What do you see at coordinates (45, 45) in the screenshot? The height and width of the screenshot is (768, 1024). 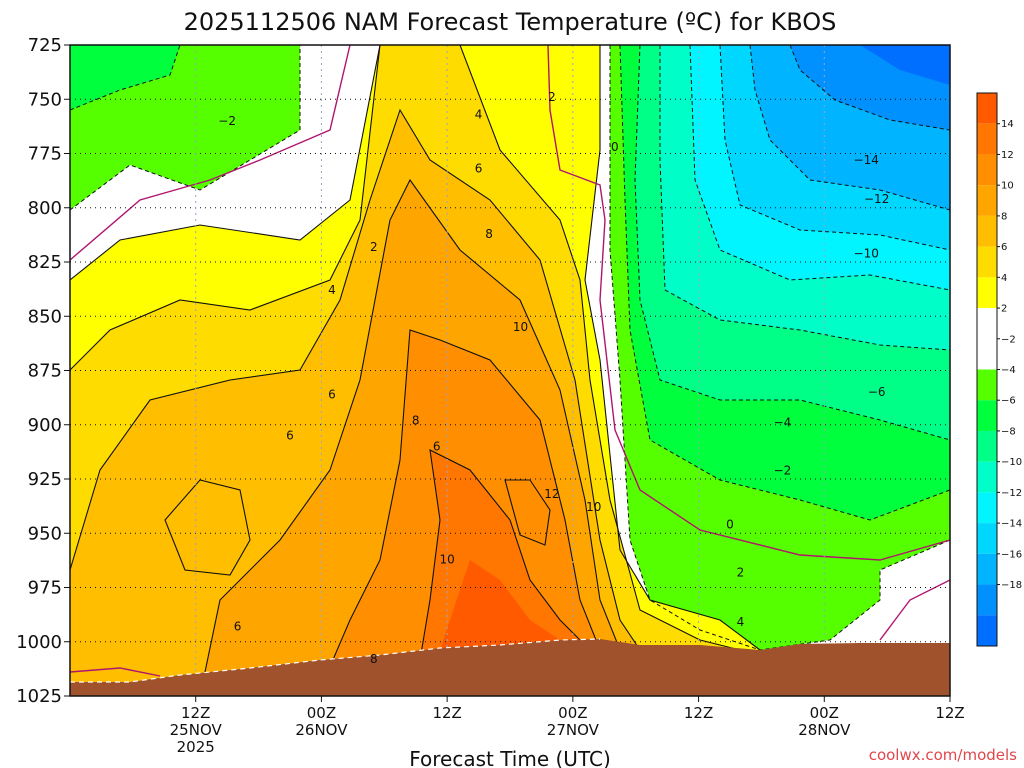 I see `y-tick-label: 725` at bounding box center [45, 45].